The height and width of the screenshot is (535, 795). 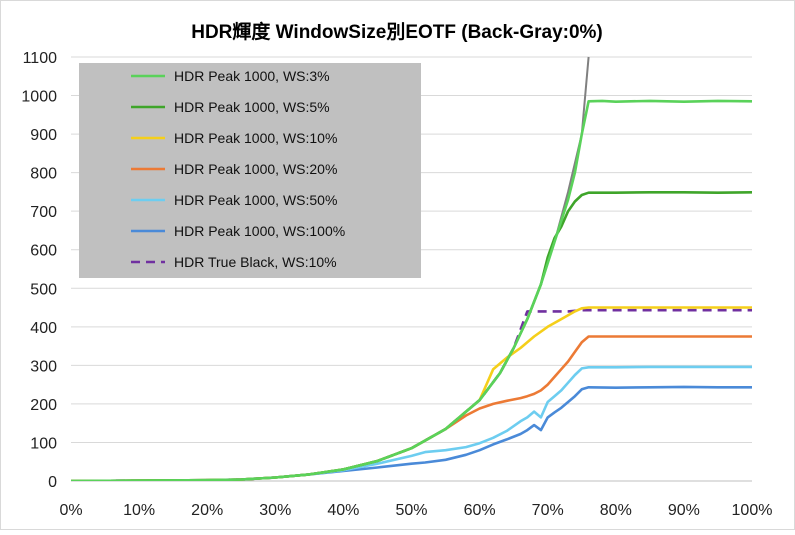 What do you see at coordinates (411, 510) in the screenshot?
I see `x-tick-label: 50%` at bounding box center [411, 510].